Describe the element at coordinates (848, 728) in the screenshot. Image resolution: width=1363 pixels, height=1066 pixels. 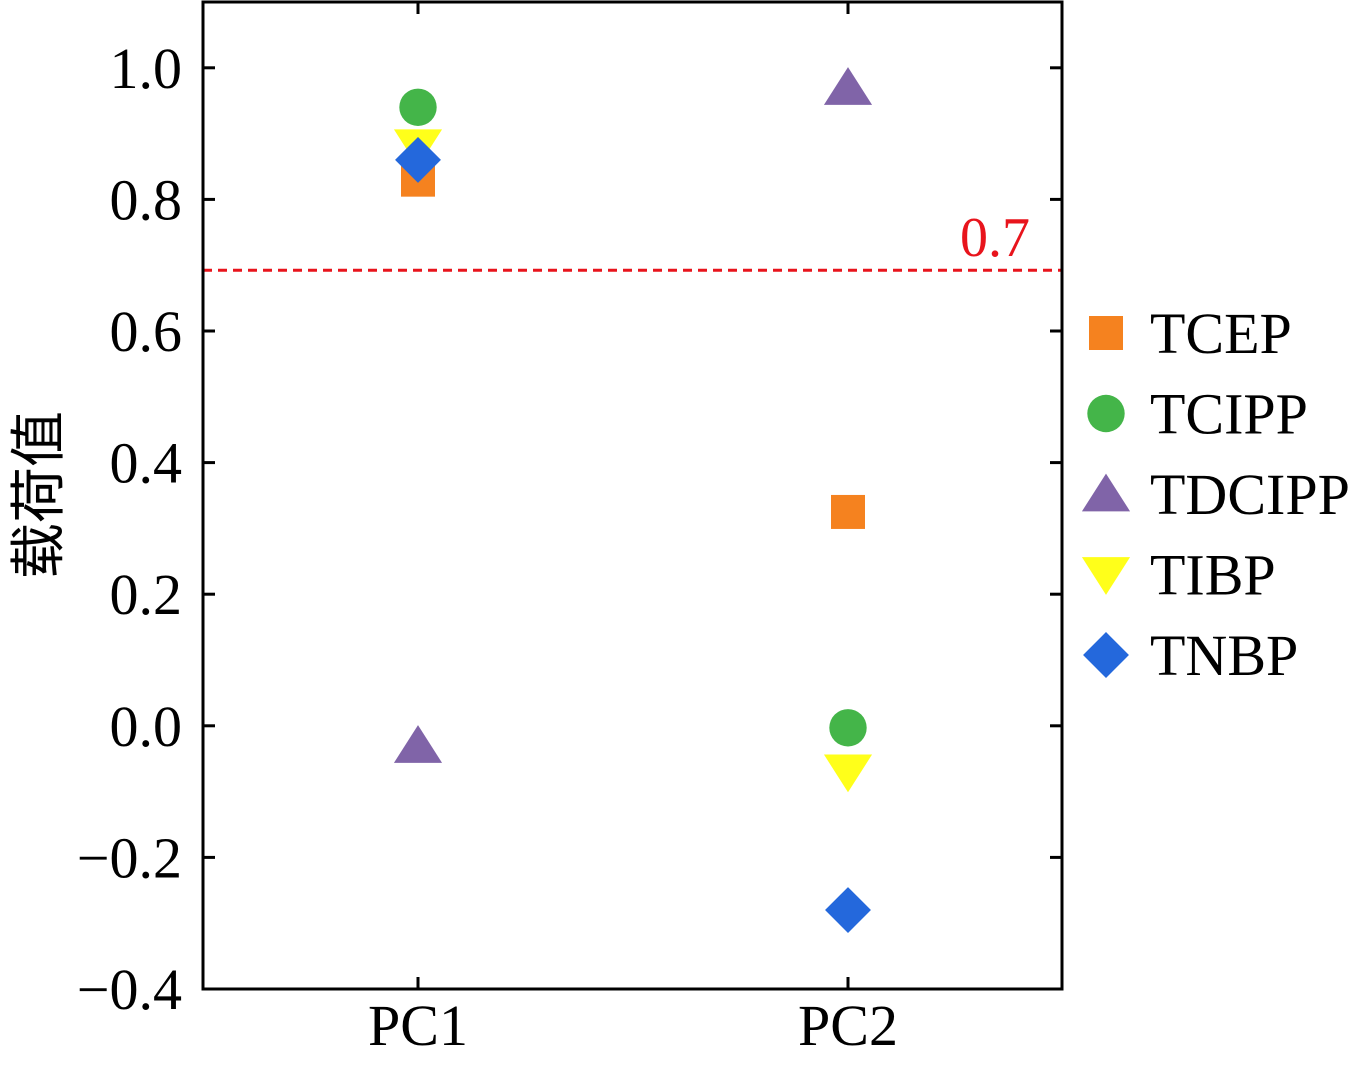
I see `data-point-tcipp-pc2` at that location.